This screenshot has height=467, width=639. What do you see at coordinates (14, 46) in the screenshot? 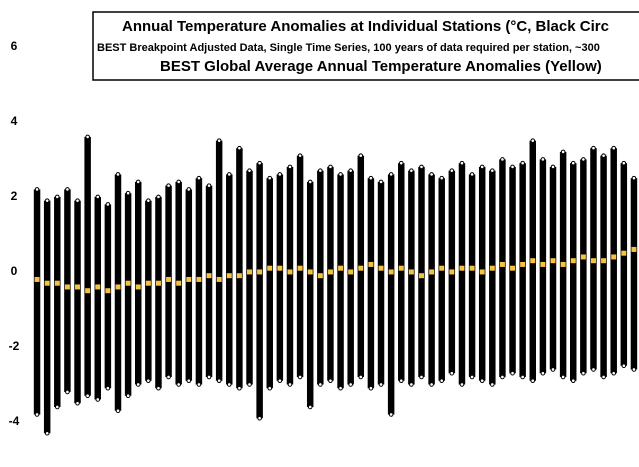
I see `y-tick-label: 6` at bounding box center [14, 46].